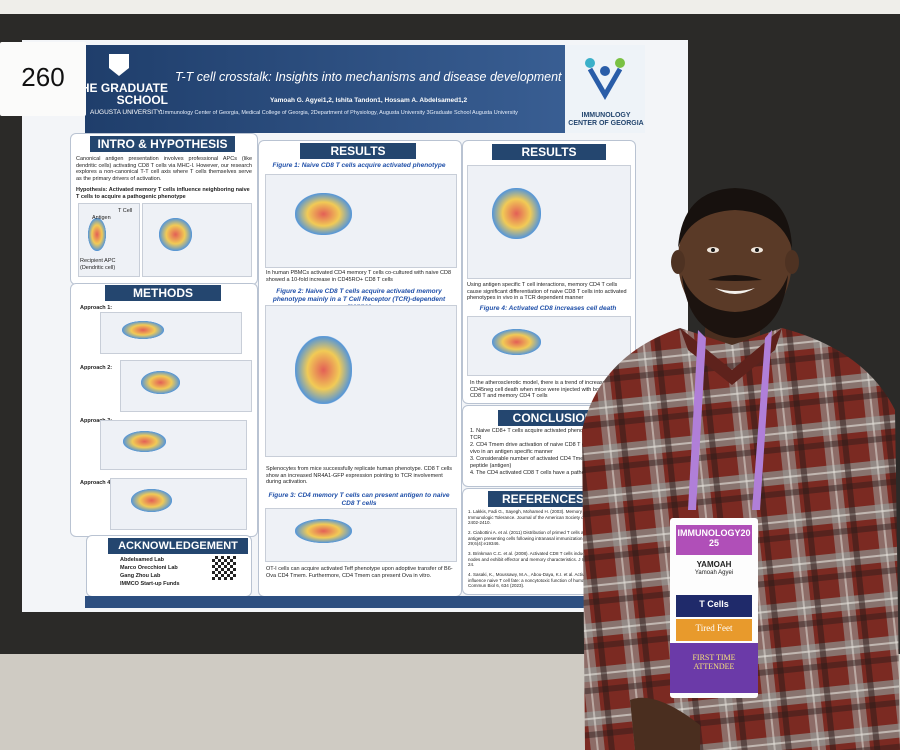 This screenshot has width=900, height=750. I want to click on section-heading: ACKNOWLEDGEMENT, so click(178, 546).